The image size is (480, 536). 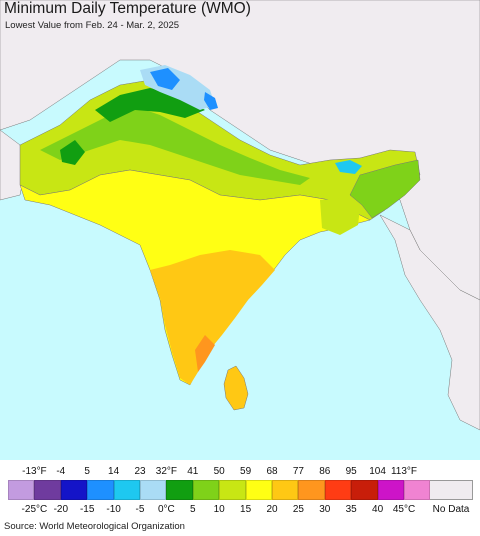 I want to click on legend-tick-fahrenheit: 95, so click(x=351, y=471).